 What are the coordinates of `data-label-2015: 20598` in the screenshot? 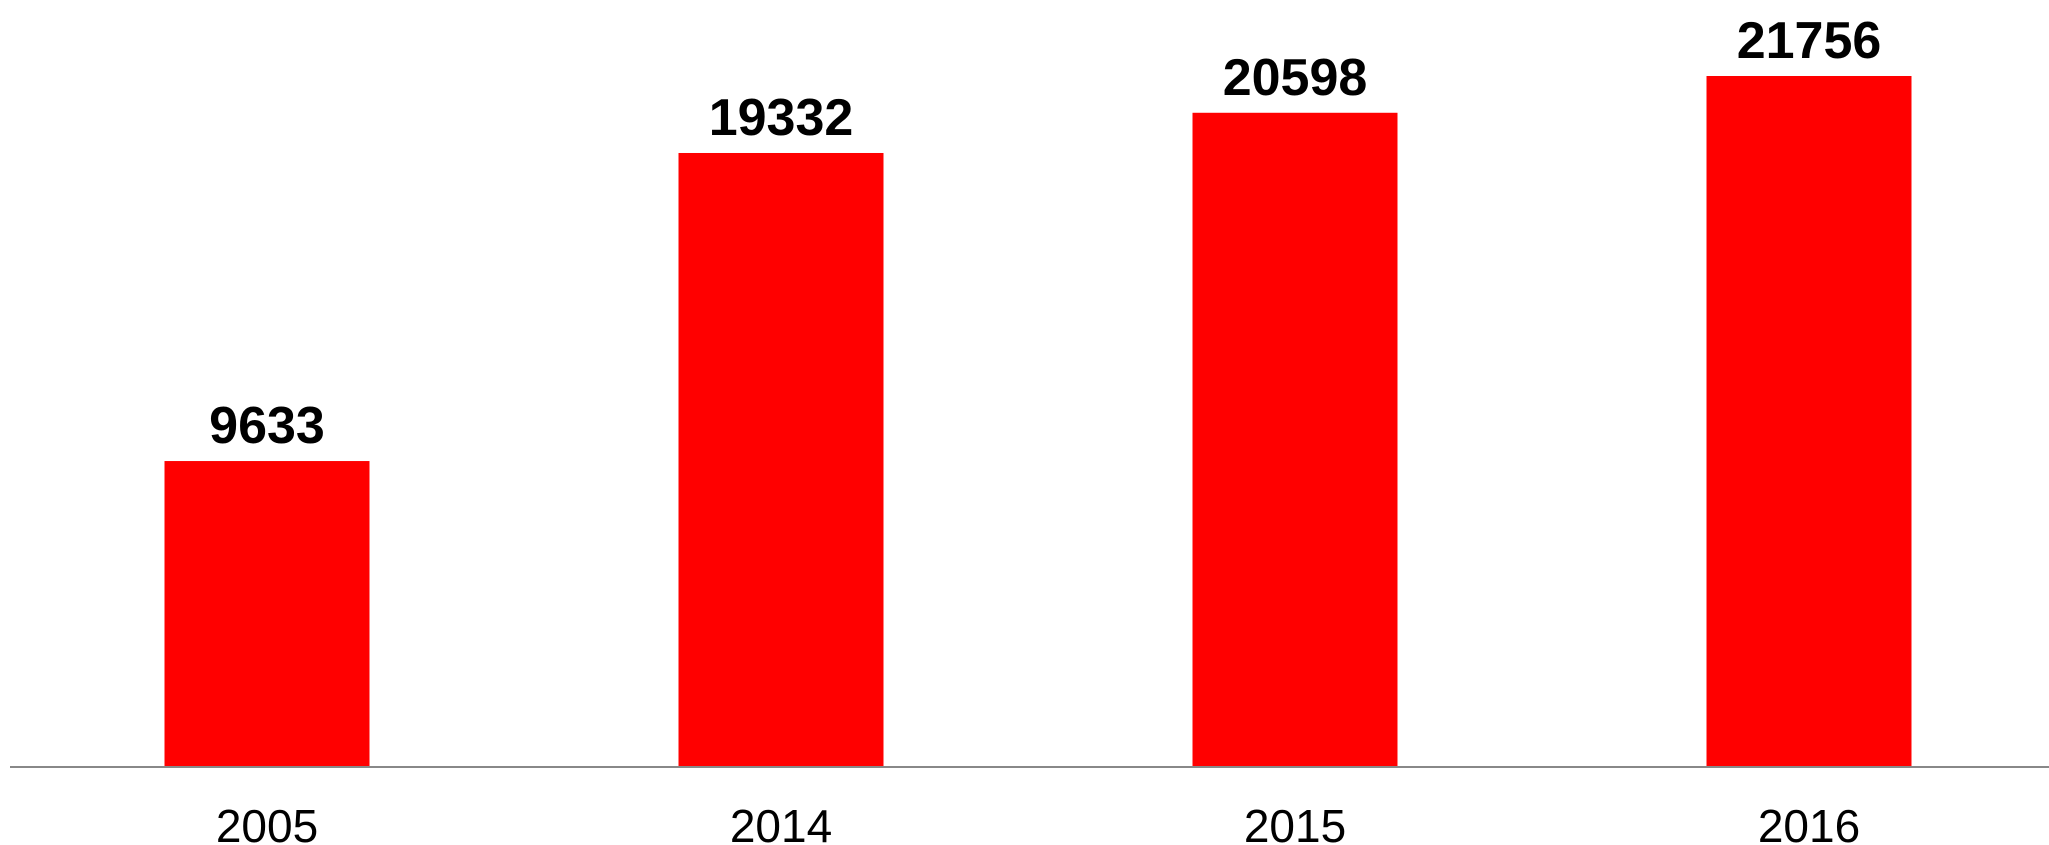 It's located at (1295, 78).